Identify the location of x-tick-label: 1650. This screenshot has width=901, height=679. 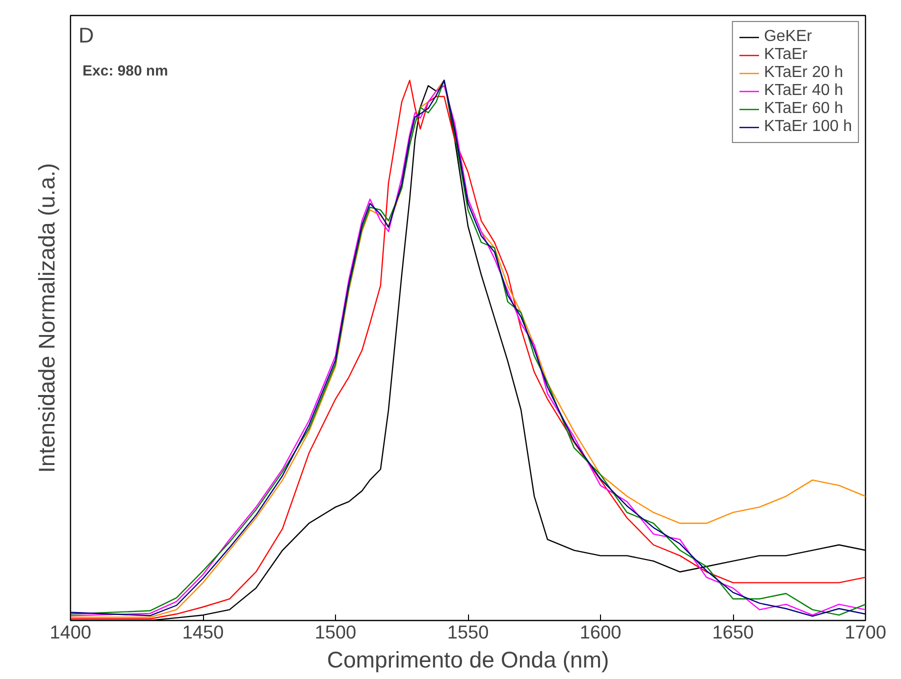
(733, 632).